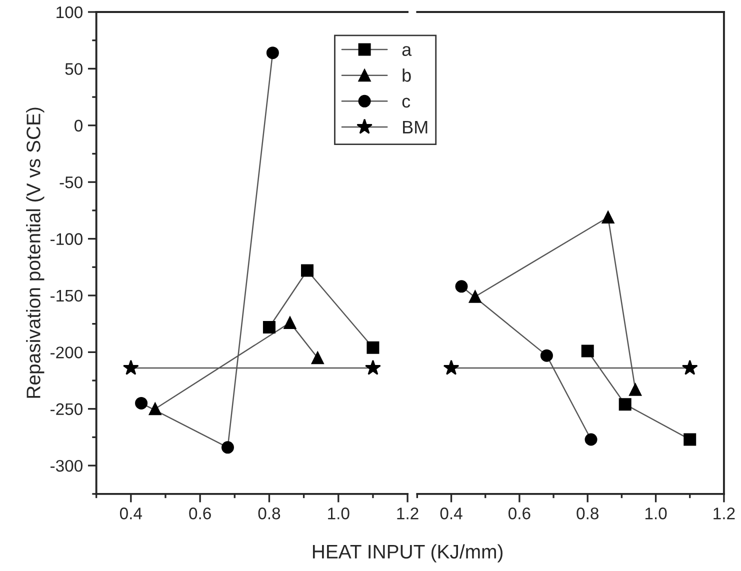 This screenshot has width=741, height=571. Describe the element at coordinates (78, 126) in the screenshot. I see `y-tick-label: 0` at that location.